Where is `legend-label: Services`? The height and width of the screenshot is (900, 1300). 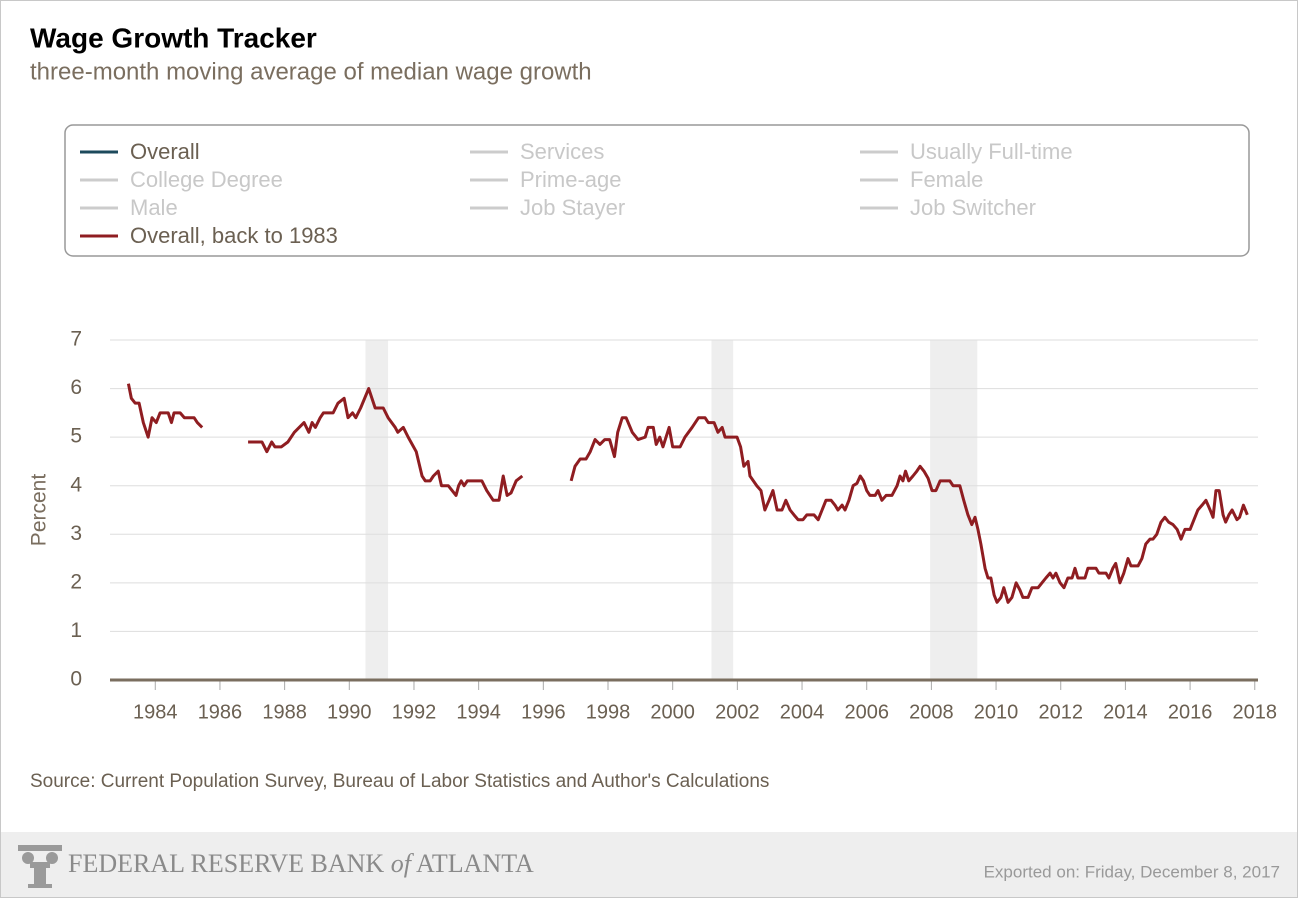 legend-label: Services is located at coordinates (562, 151).